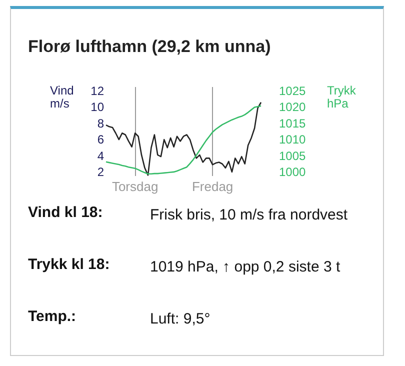  I want to click on x-tick-label: Torsdag, so click(135, 186).